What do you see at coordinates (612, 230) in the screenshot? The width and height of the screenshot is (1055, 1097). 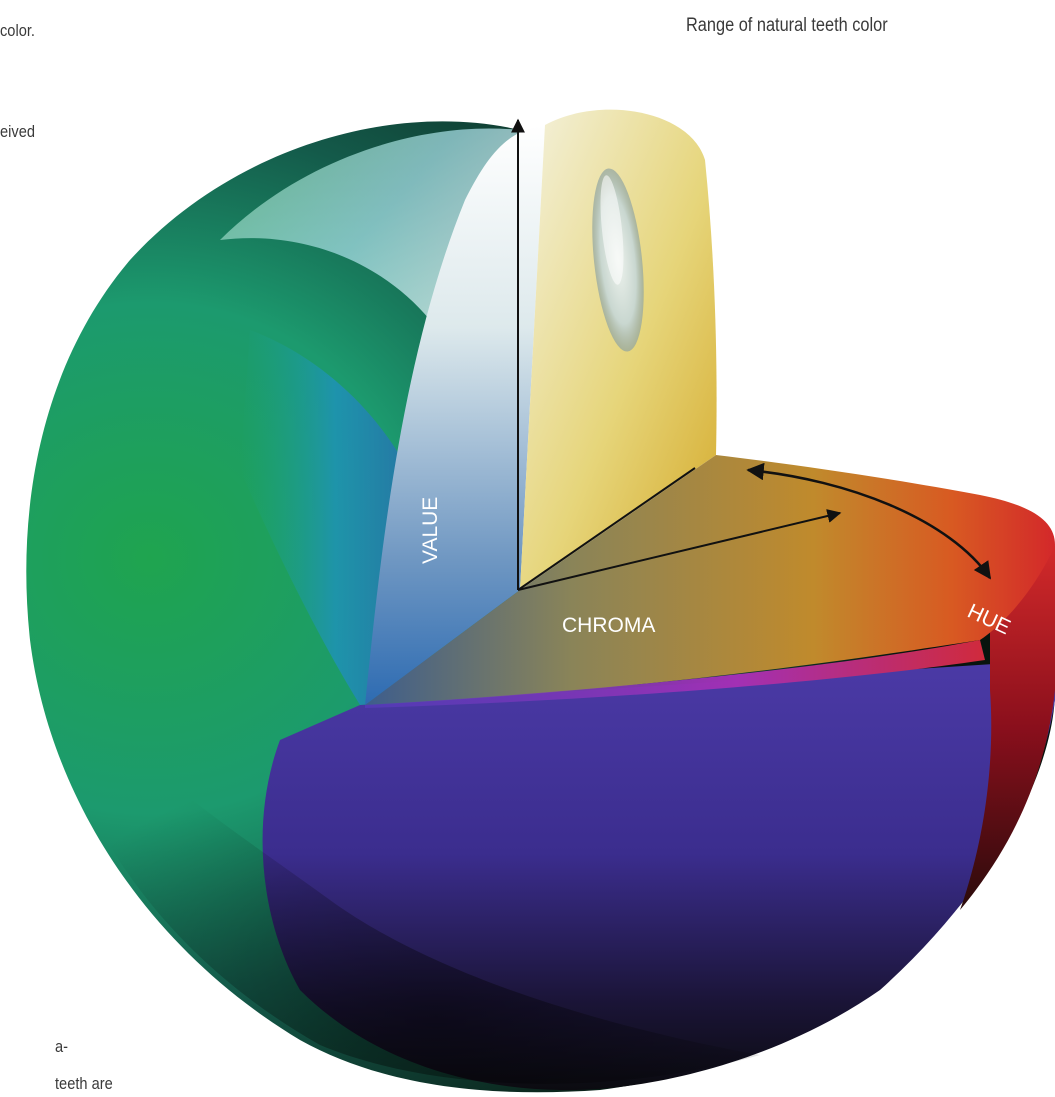 I see `natural-teeth-zone-highlight` at bounding box center [612, 230].